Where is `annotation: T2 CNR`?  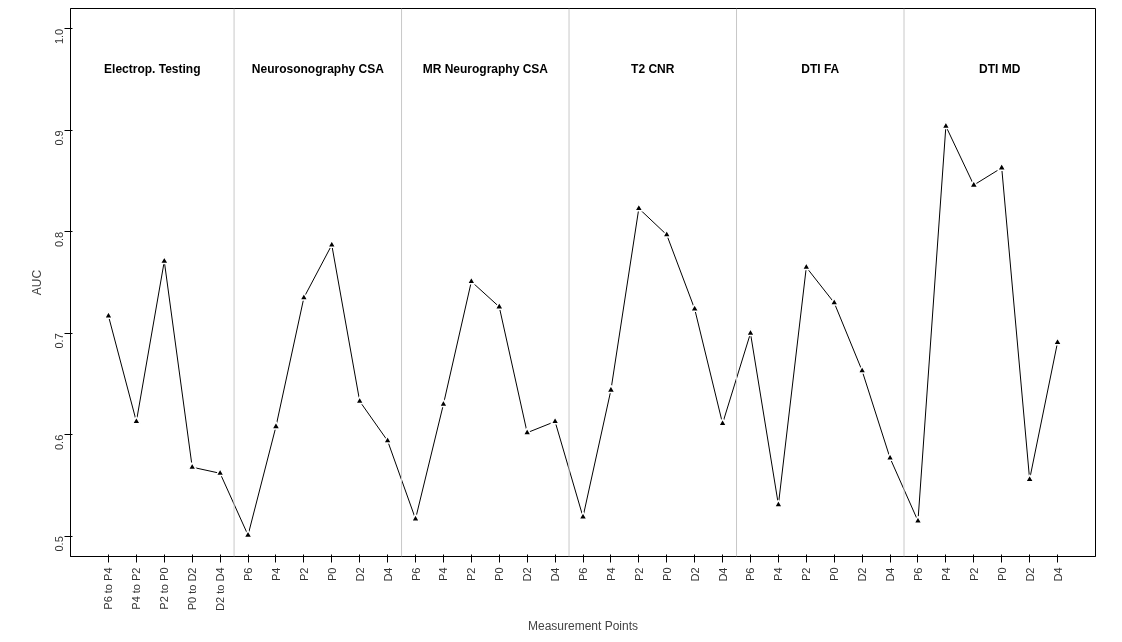 annotation: T2 CNR is located at coordinates (653, 68).